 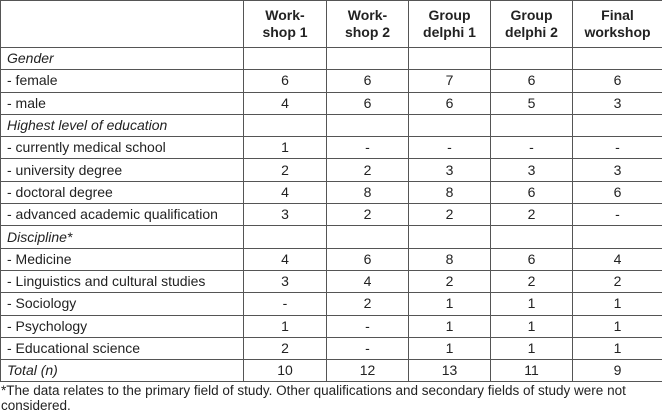 I want to click on row-label: - university degree, so click(x=122, y=170).